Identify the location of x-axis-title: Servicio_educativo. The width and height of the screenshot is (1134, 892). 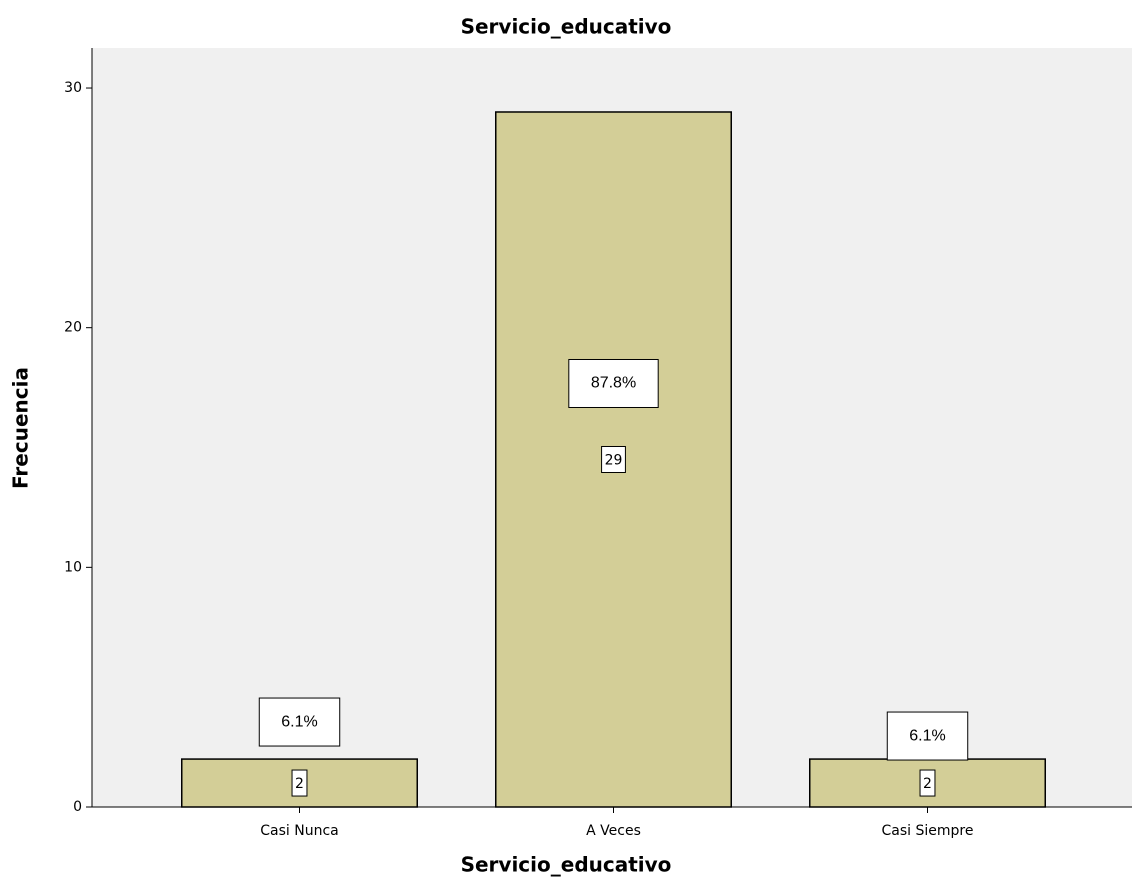
(566, 865).